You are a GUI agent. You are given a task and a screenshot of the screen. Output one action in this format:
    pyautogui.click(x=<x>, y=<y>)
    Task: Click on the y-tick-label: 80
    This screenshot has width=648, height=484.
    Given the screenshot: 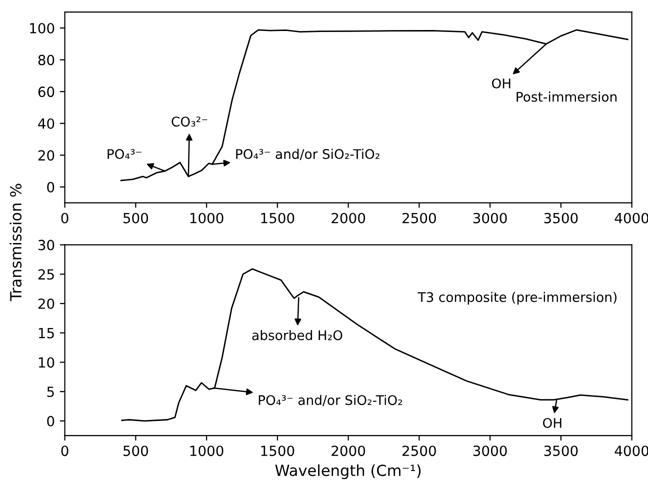 What is the action you would take?
    pyautogui.click(x=46, y=60)
    